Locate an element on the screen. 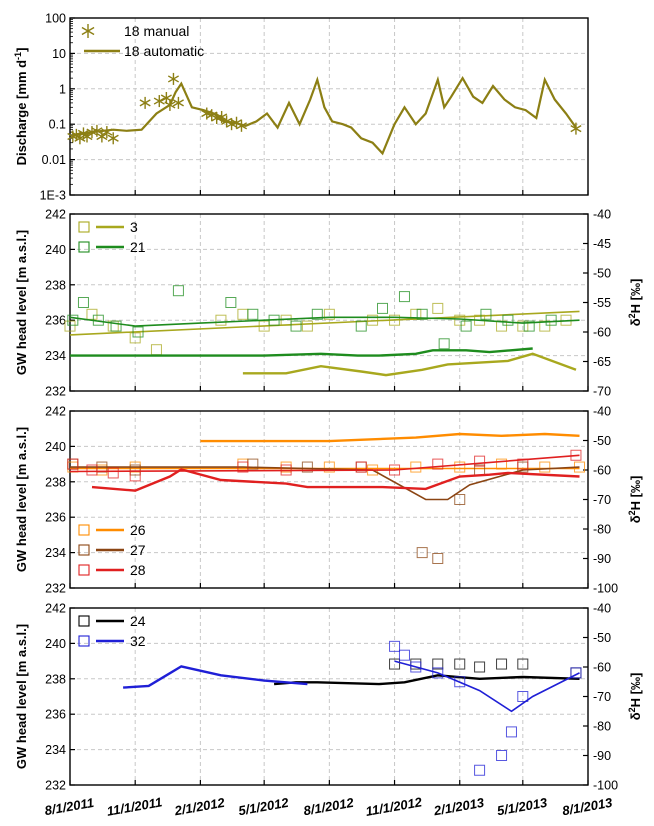 The width and height of the screenshot is (654, 826). y-axis-title: GW head level [m a.s.l.] is located at coordinates (21, 696).